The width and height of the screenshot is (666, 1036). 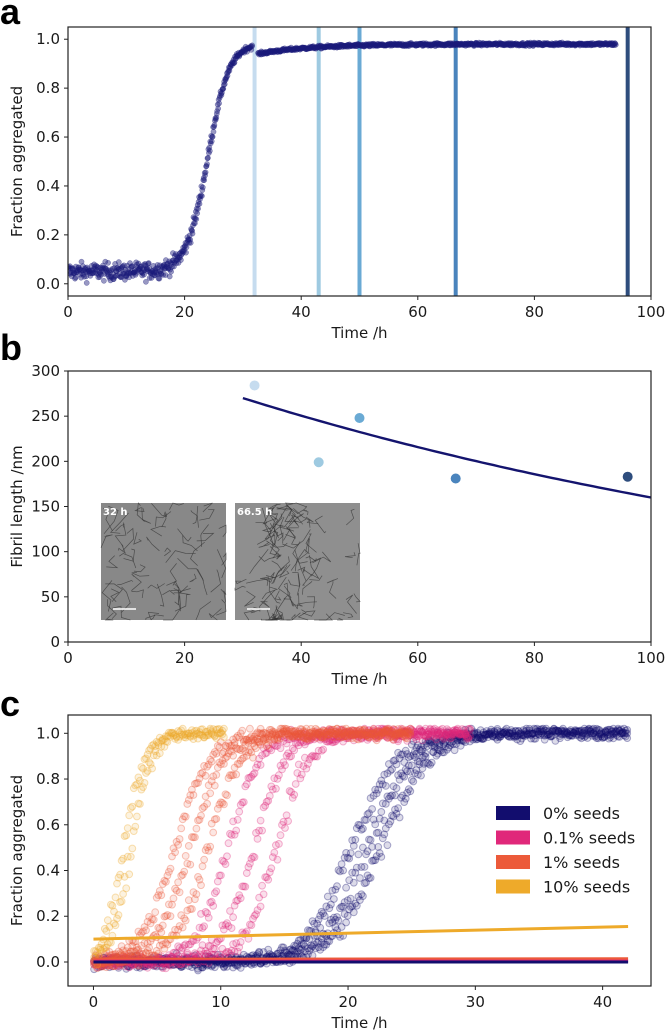 I want to click on y-tick-label: 0.4, so click(x=48, y=871).